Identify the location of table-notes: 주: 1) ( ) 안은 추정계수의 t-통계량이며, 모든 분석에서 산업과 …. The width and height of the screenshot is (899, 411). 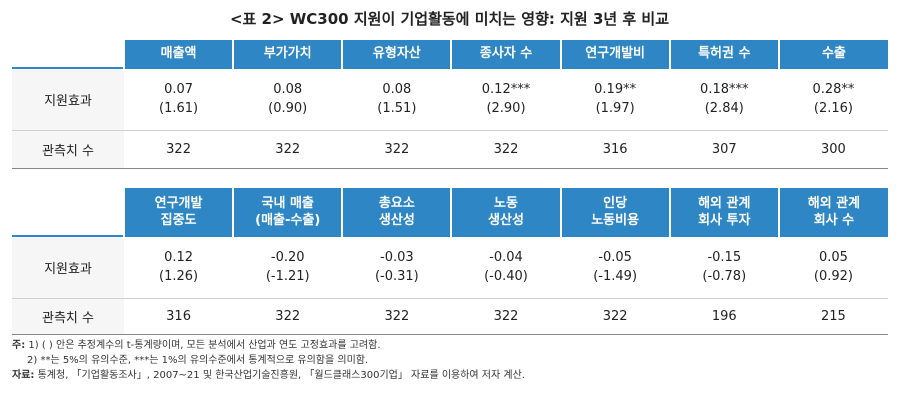
(450, 360).